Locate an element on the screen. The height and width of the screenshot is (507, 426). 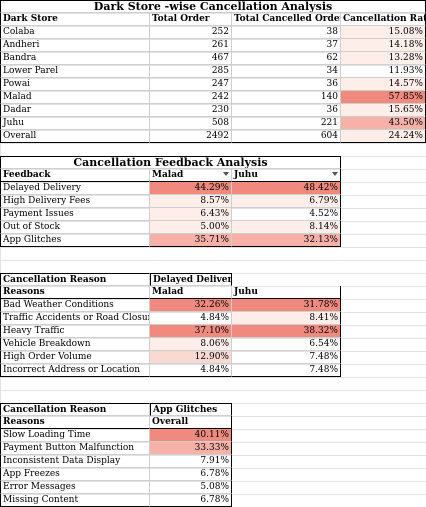
t1-cell: 37 is located at coordinates (286, 45).